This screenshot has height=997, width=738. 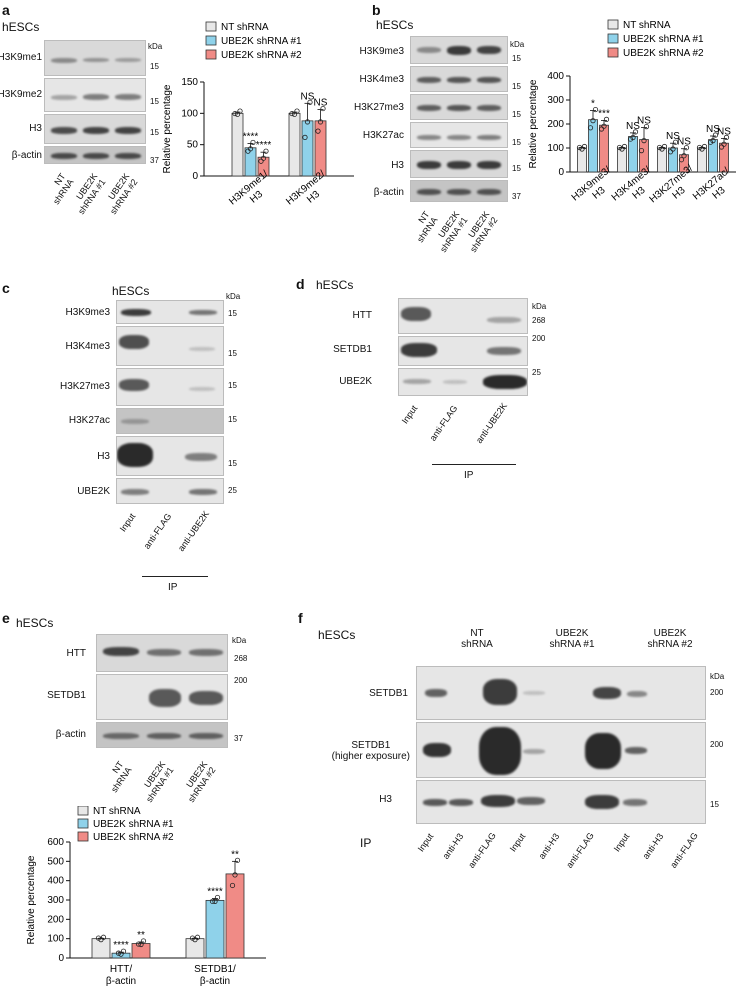 I want to click on blot-b-h3k27me3, so click(x=459, y=107).